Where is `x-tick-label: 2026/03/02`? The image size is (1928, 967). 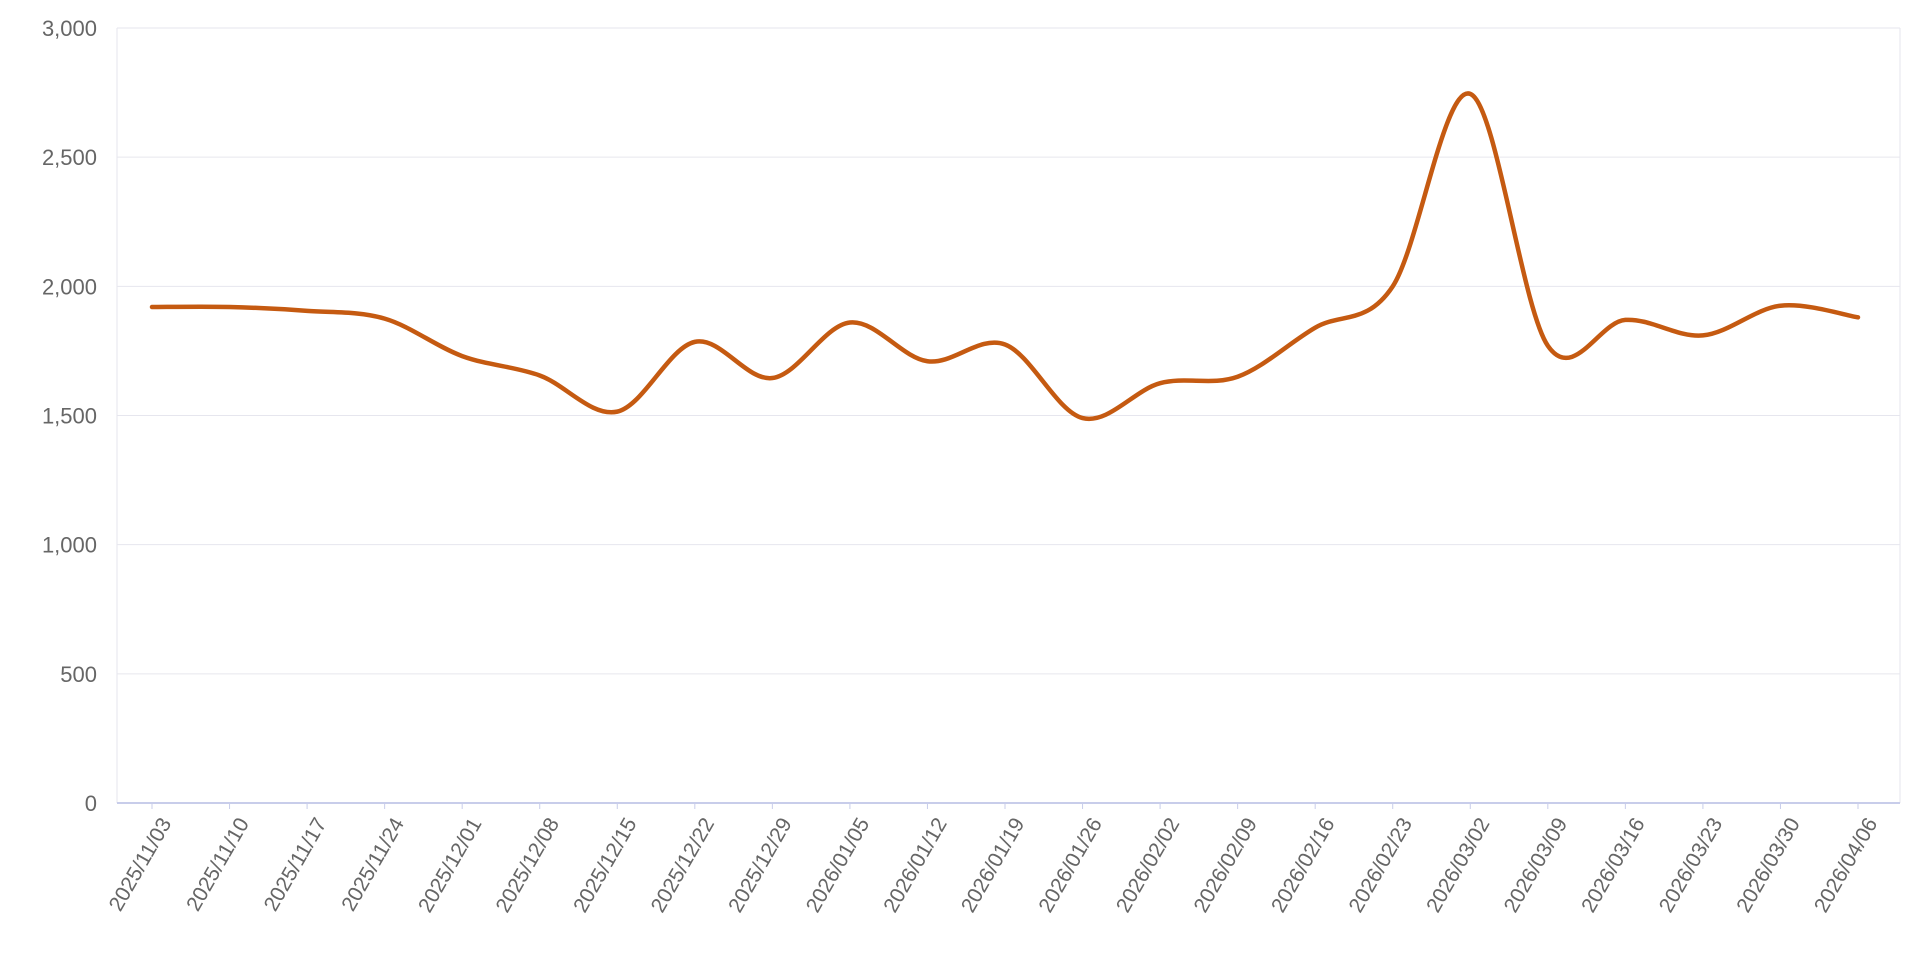
x-tick-label: 2026/03/02 is located at coordinates (1458, 865).